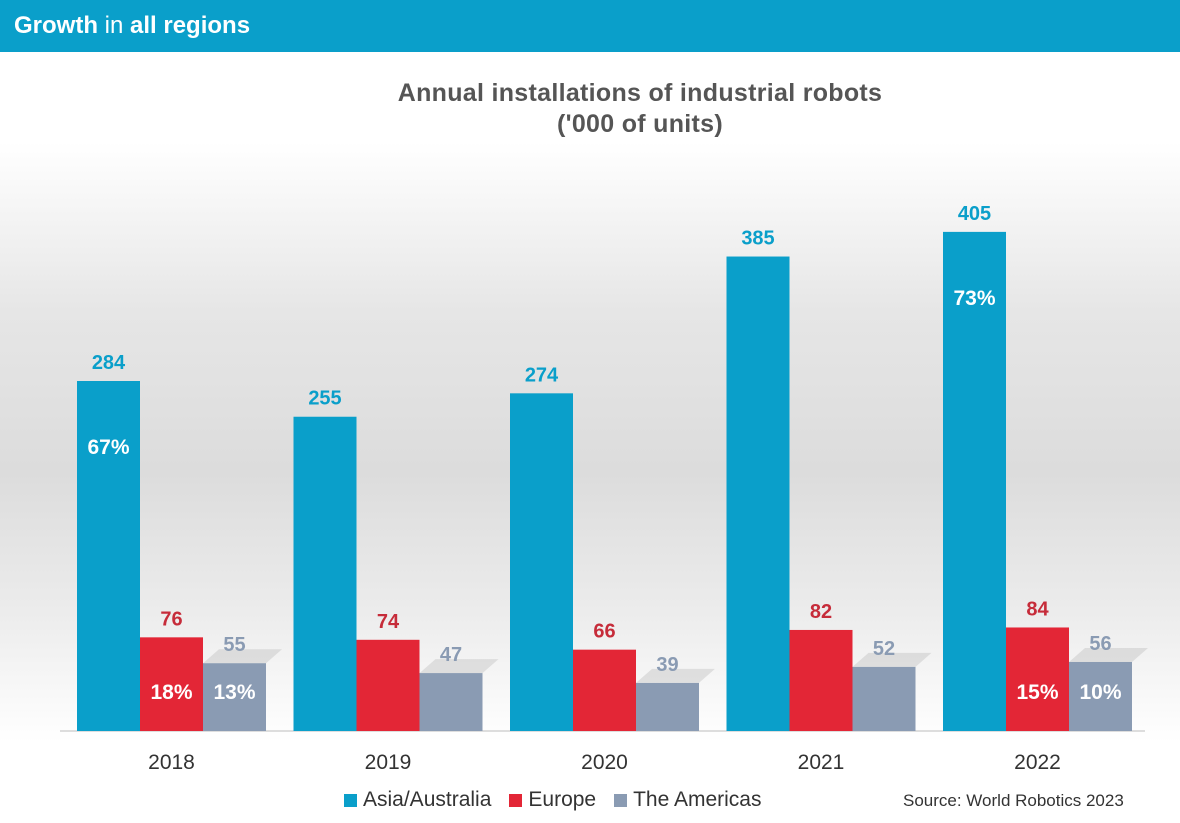  Describe the element at coordinates (388, 685) in the screenshot. I see `bar-europe-2019` at that location.